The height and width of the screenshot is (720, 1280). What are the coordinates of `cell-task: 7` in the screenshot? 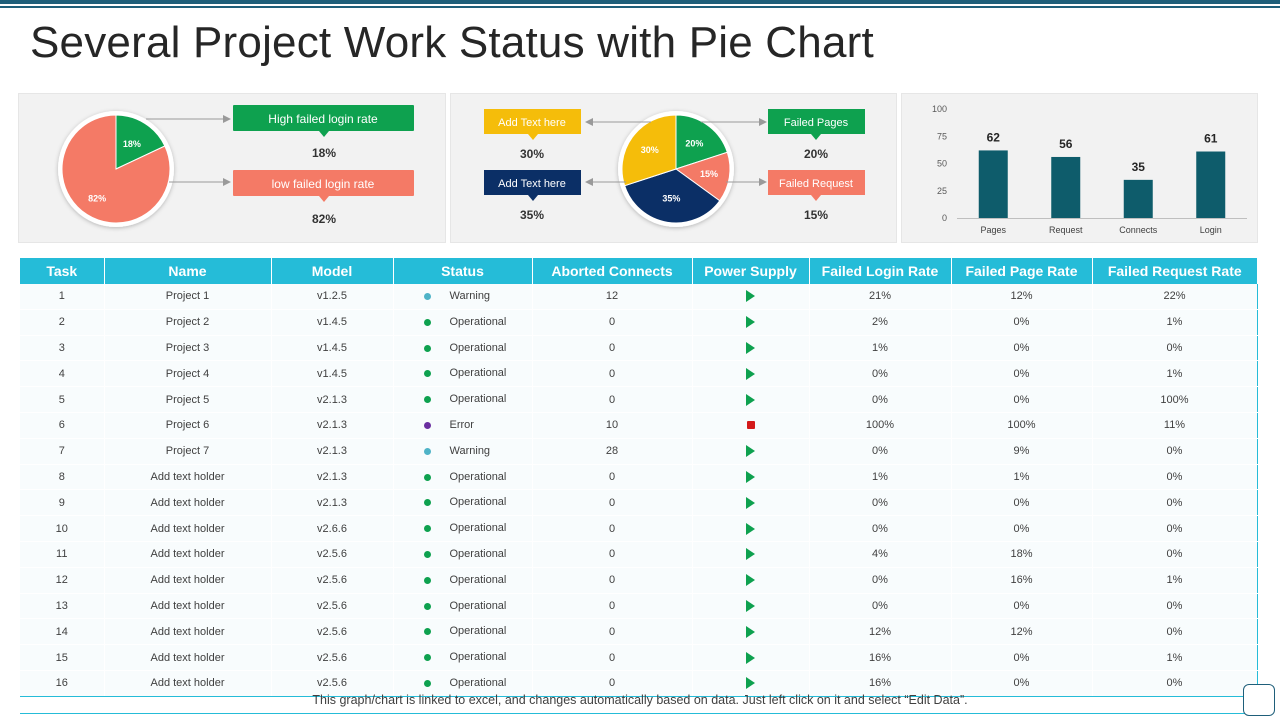 It's located at (62, 451).